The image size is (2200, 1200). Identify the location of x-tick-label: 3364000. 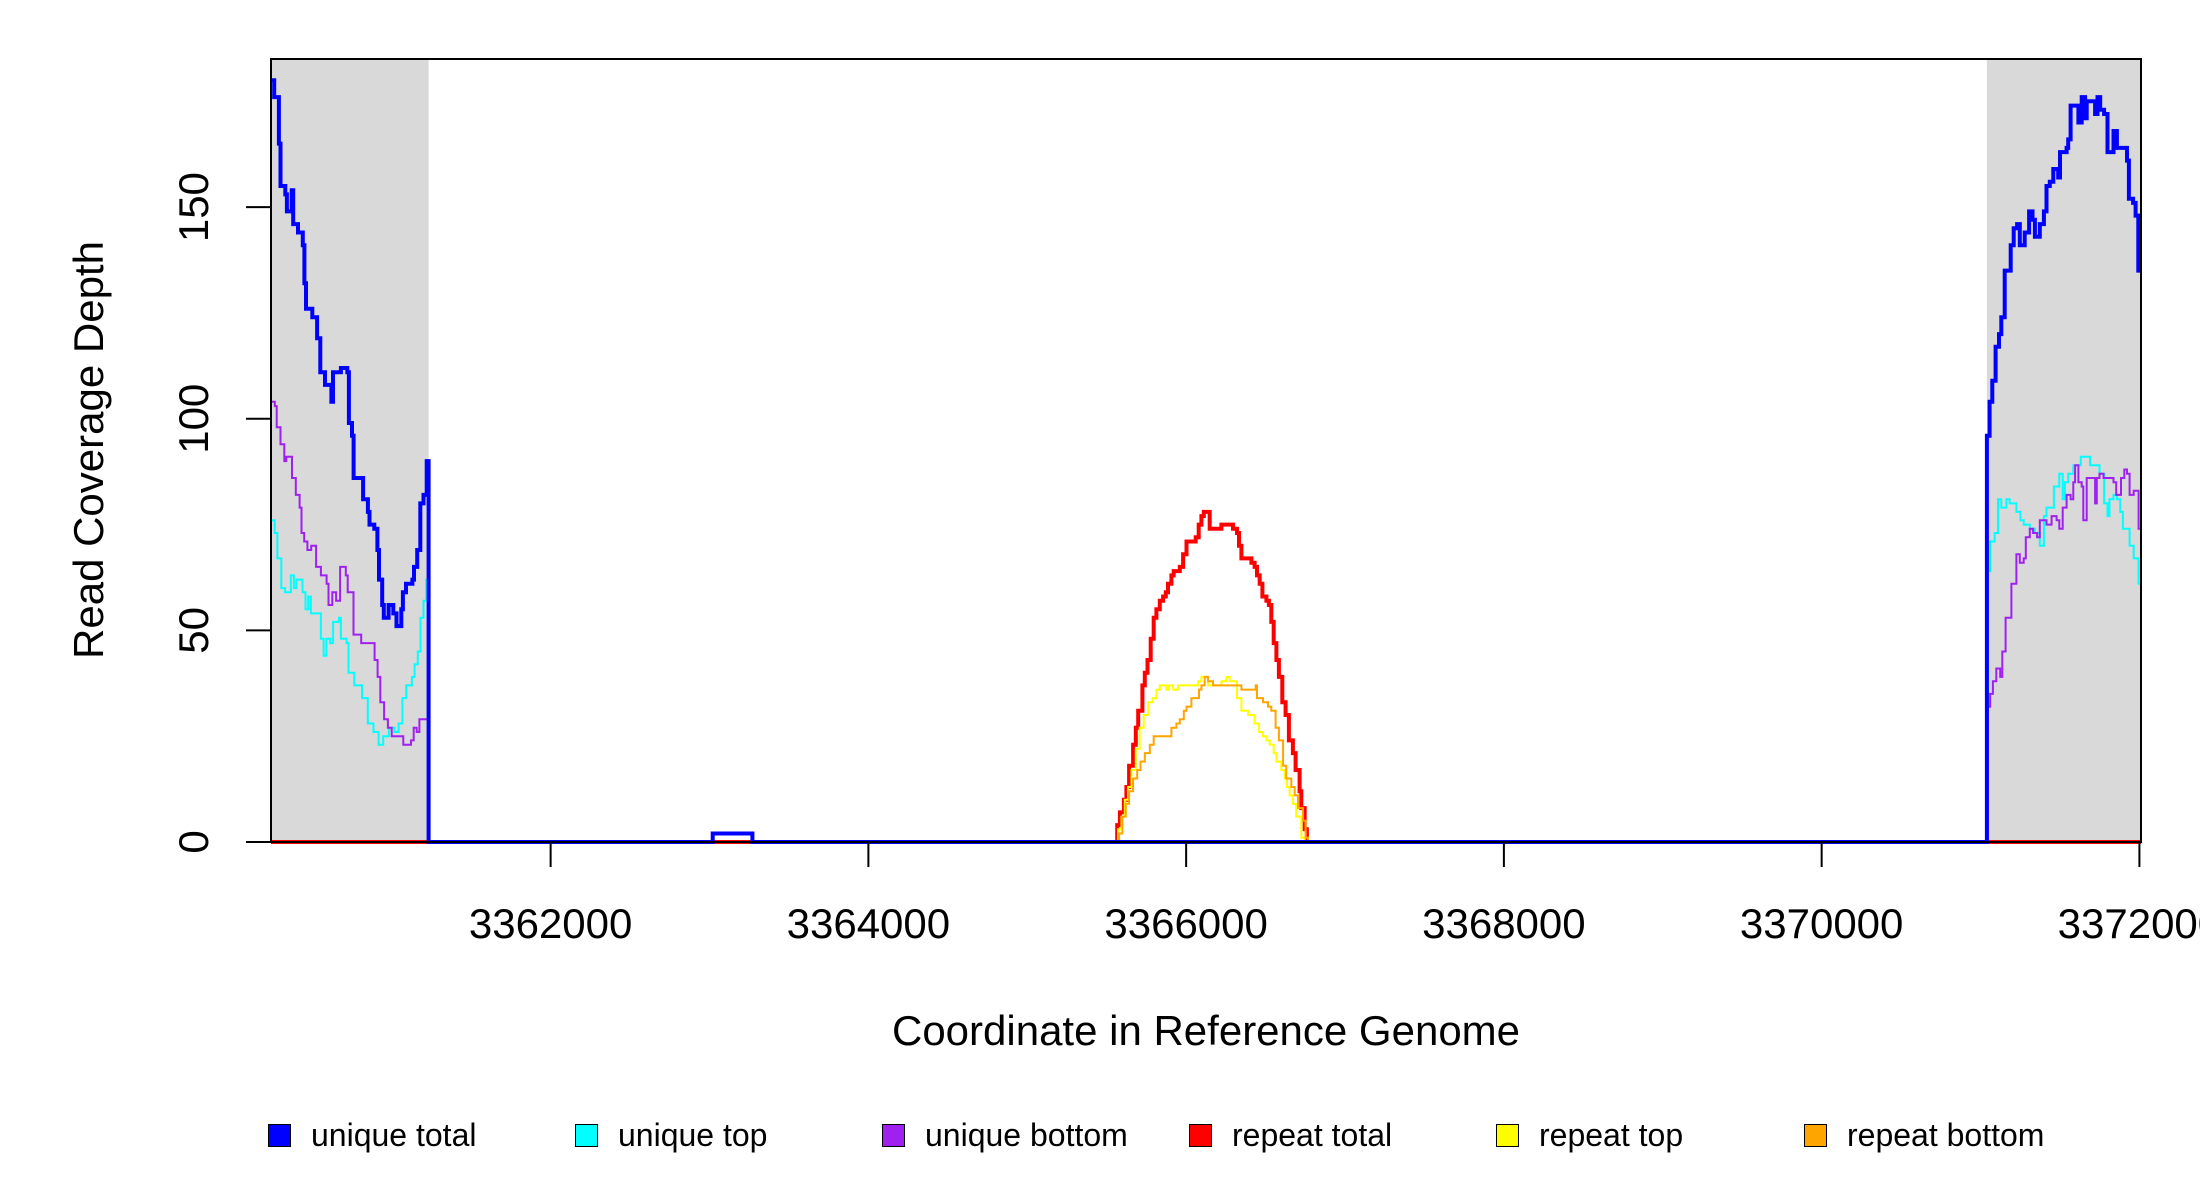
(869, 923).